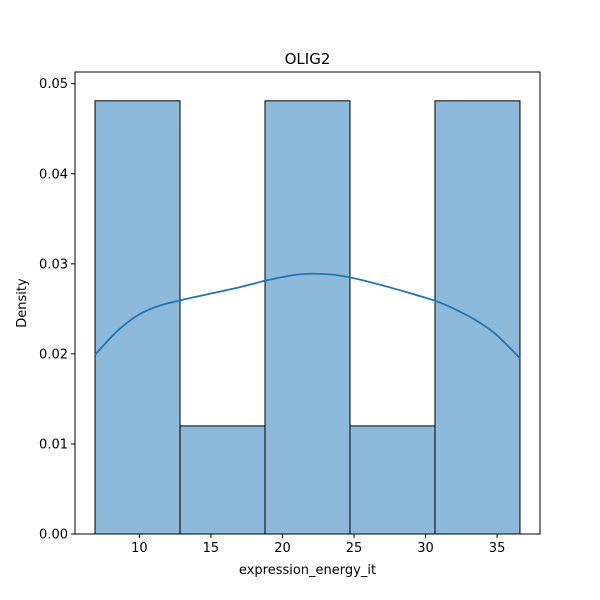  Describe the element at coordinates (53, 535) in the screenshot. I see `y-tick-label: 0.00` at that location.